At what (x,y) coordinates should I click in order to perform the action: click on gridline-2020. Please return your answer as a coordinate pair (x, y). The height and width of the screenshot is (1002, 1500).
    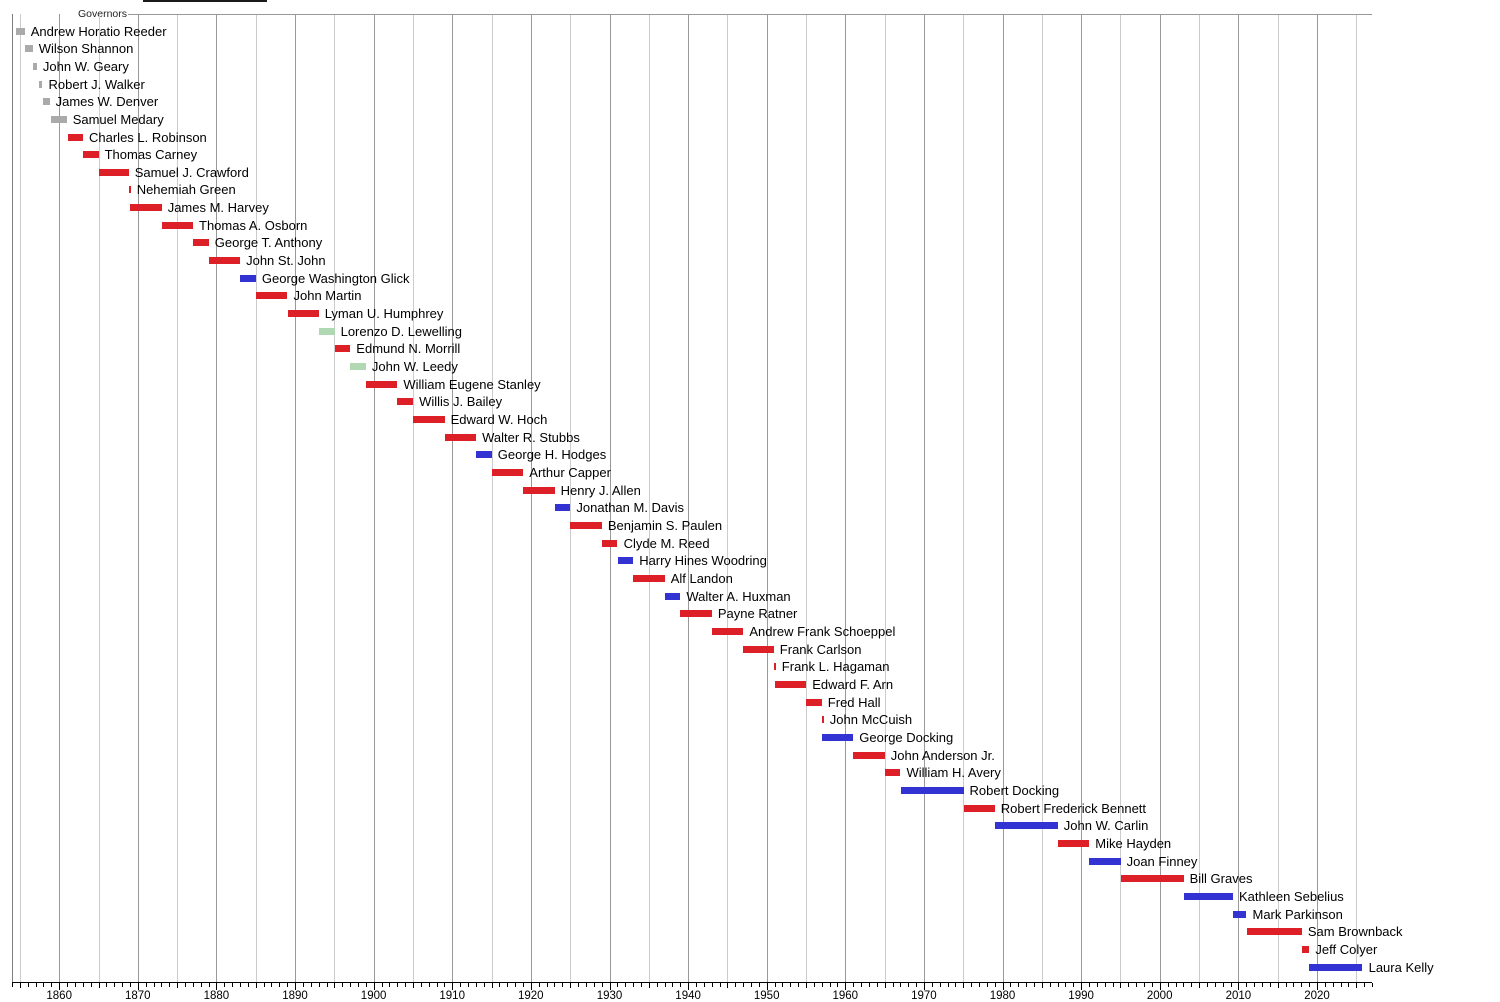
    Looking at the image, I should click on (1317, 498).